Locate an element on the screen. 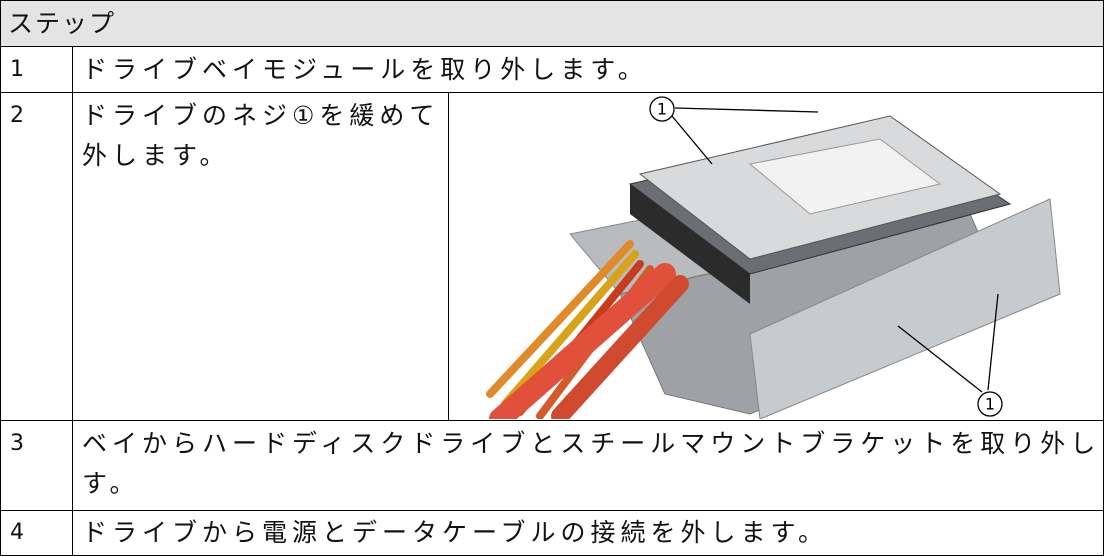 This screenshot has height=556, width=1104. step-number: 4 is located at coordinates (17, 532).